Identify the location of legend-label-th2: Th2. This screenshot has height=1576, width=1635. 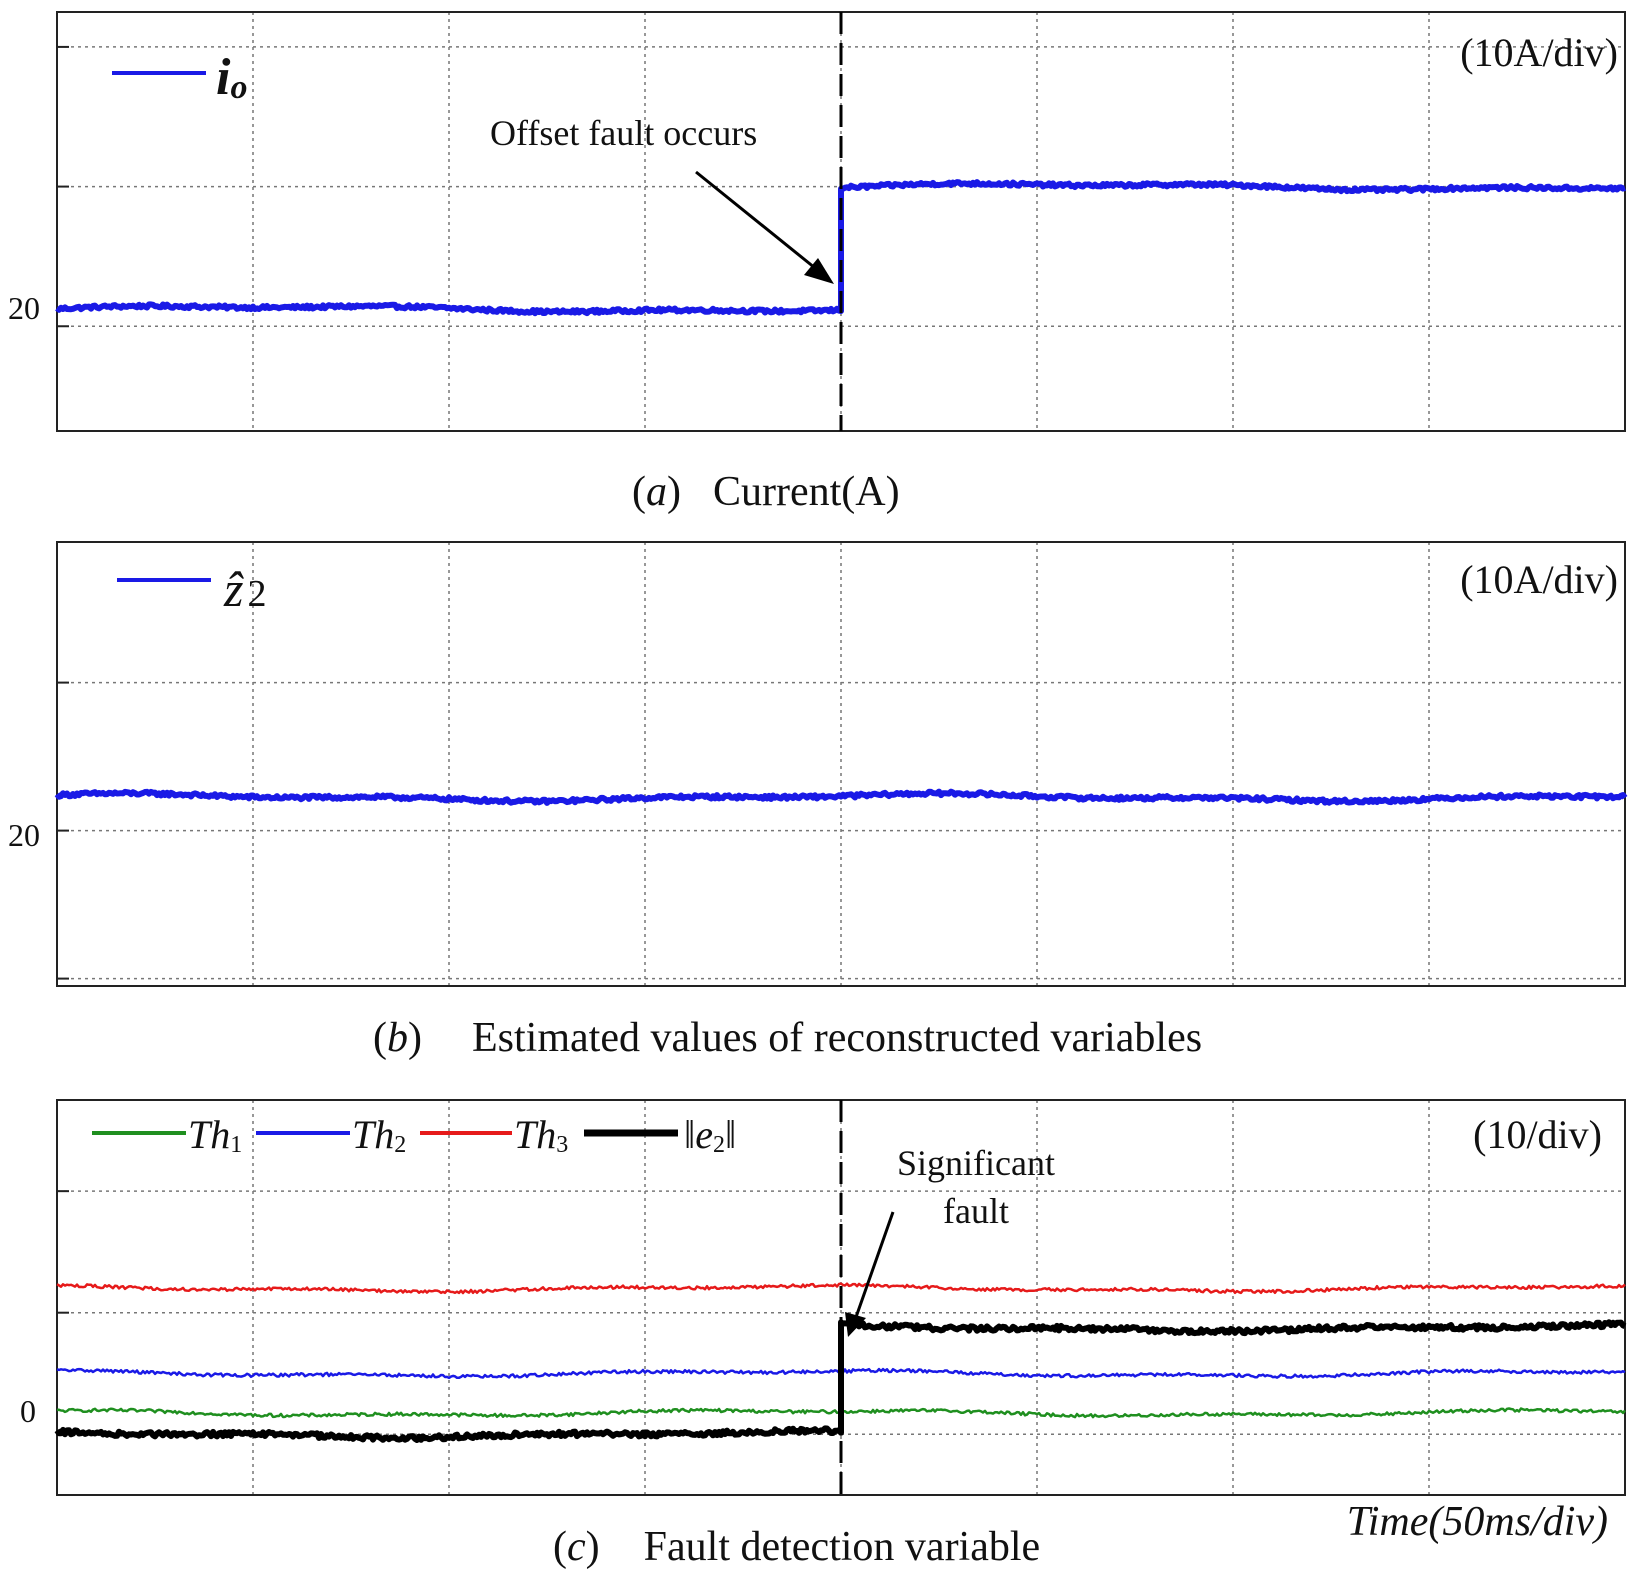
(379, 1135).